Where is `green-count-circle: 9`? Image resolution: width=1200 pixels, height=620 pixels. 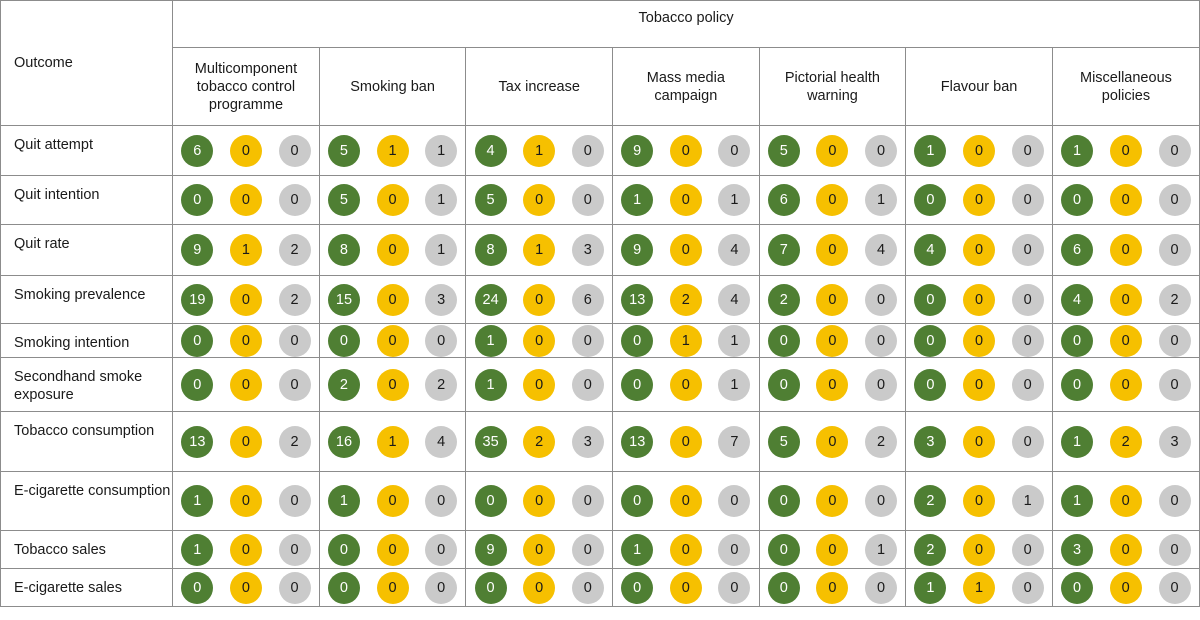
green-count-circle: 9 is located at coordinates (197, 250).